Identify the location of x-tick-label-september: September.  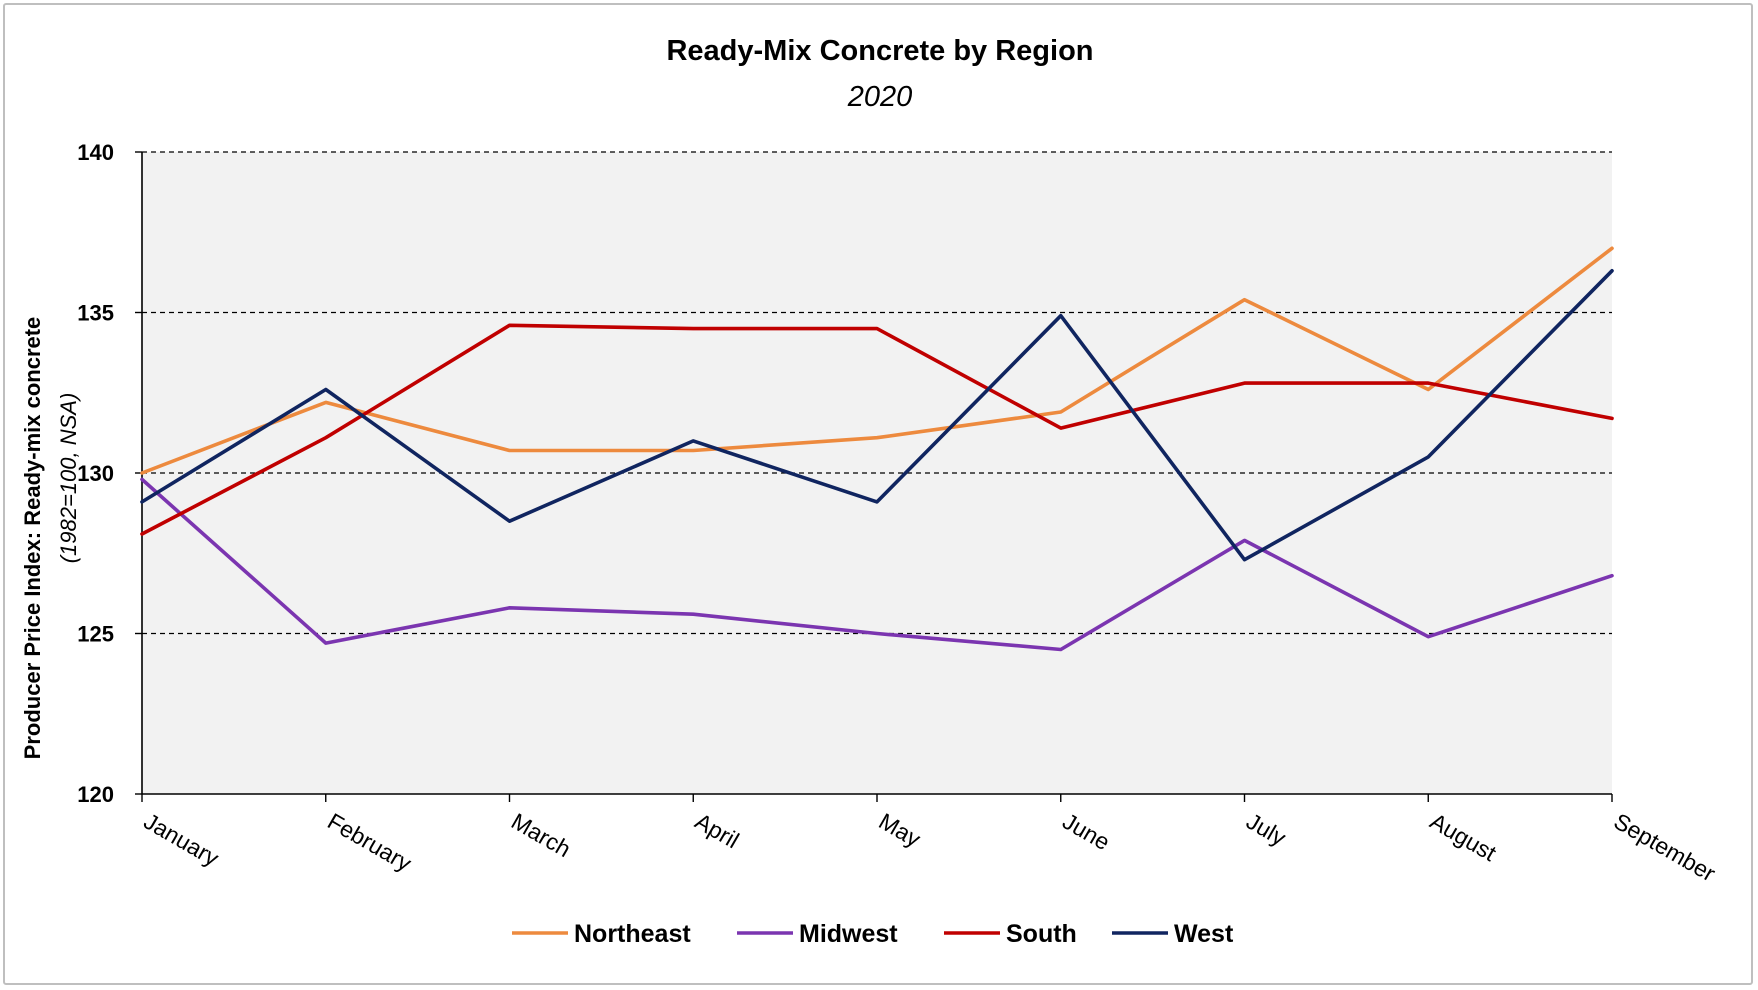
(1665, 847).